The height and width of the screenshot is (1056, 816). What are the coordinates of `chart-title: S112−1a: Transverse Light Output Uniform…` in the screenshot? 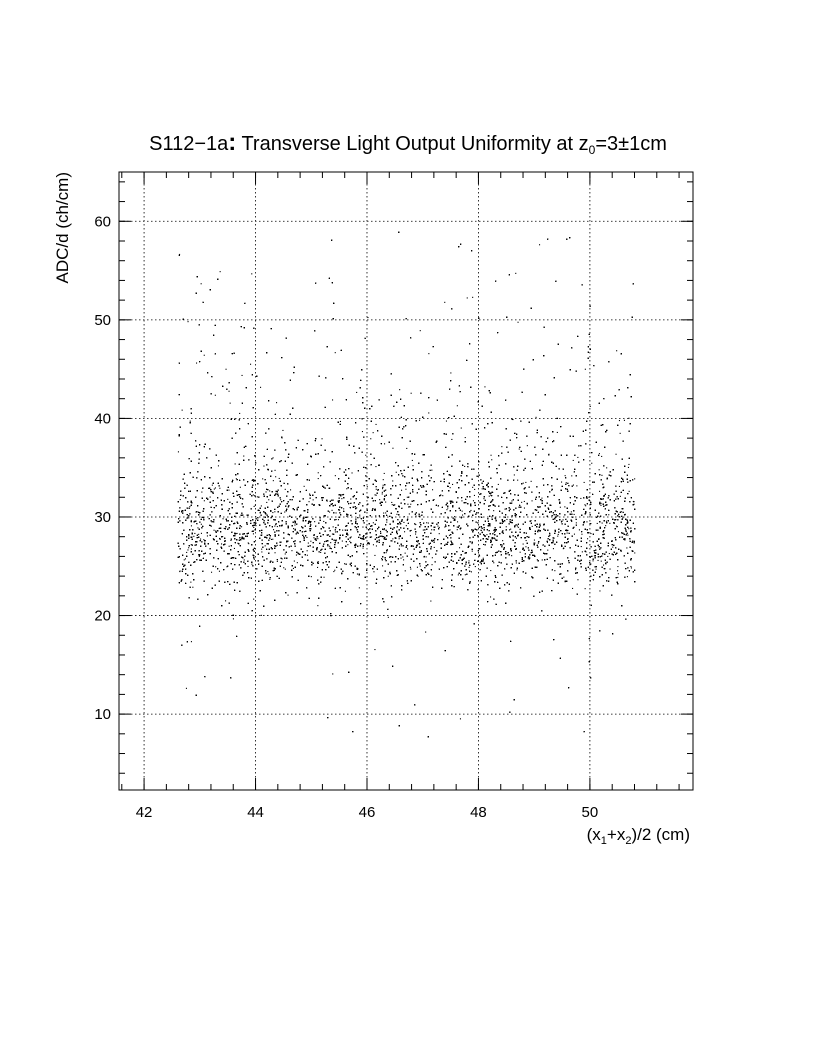 It's located at (408, 143).